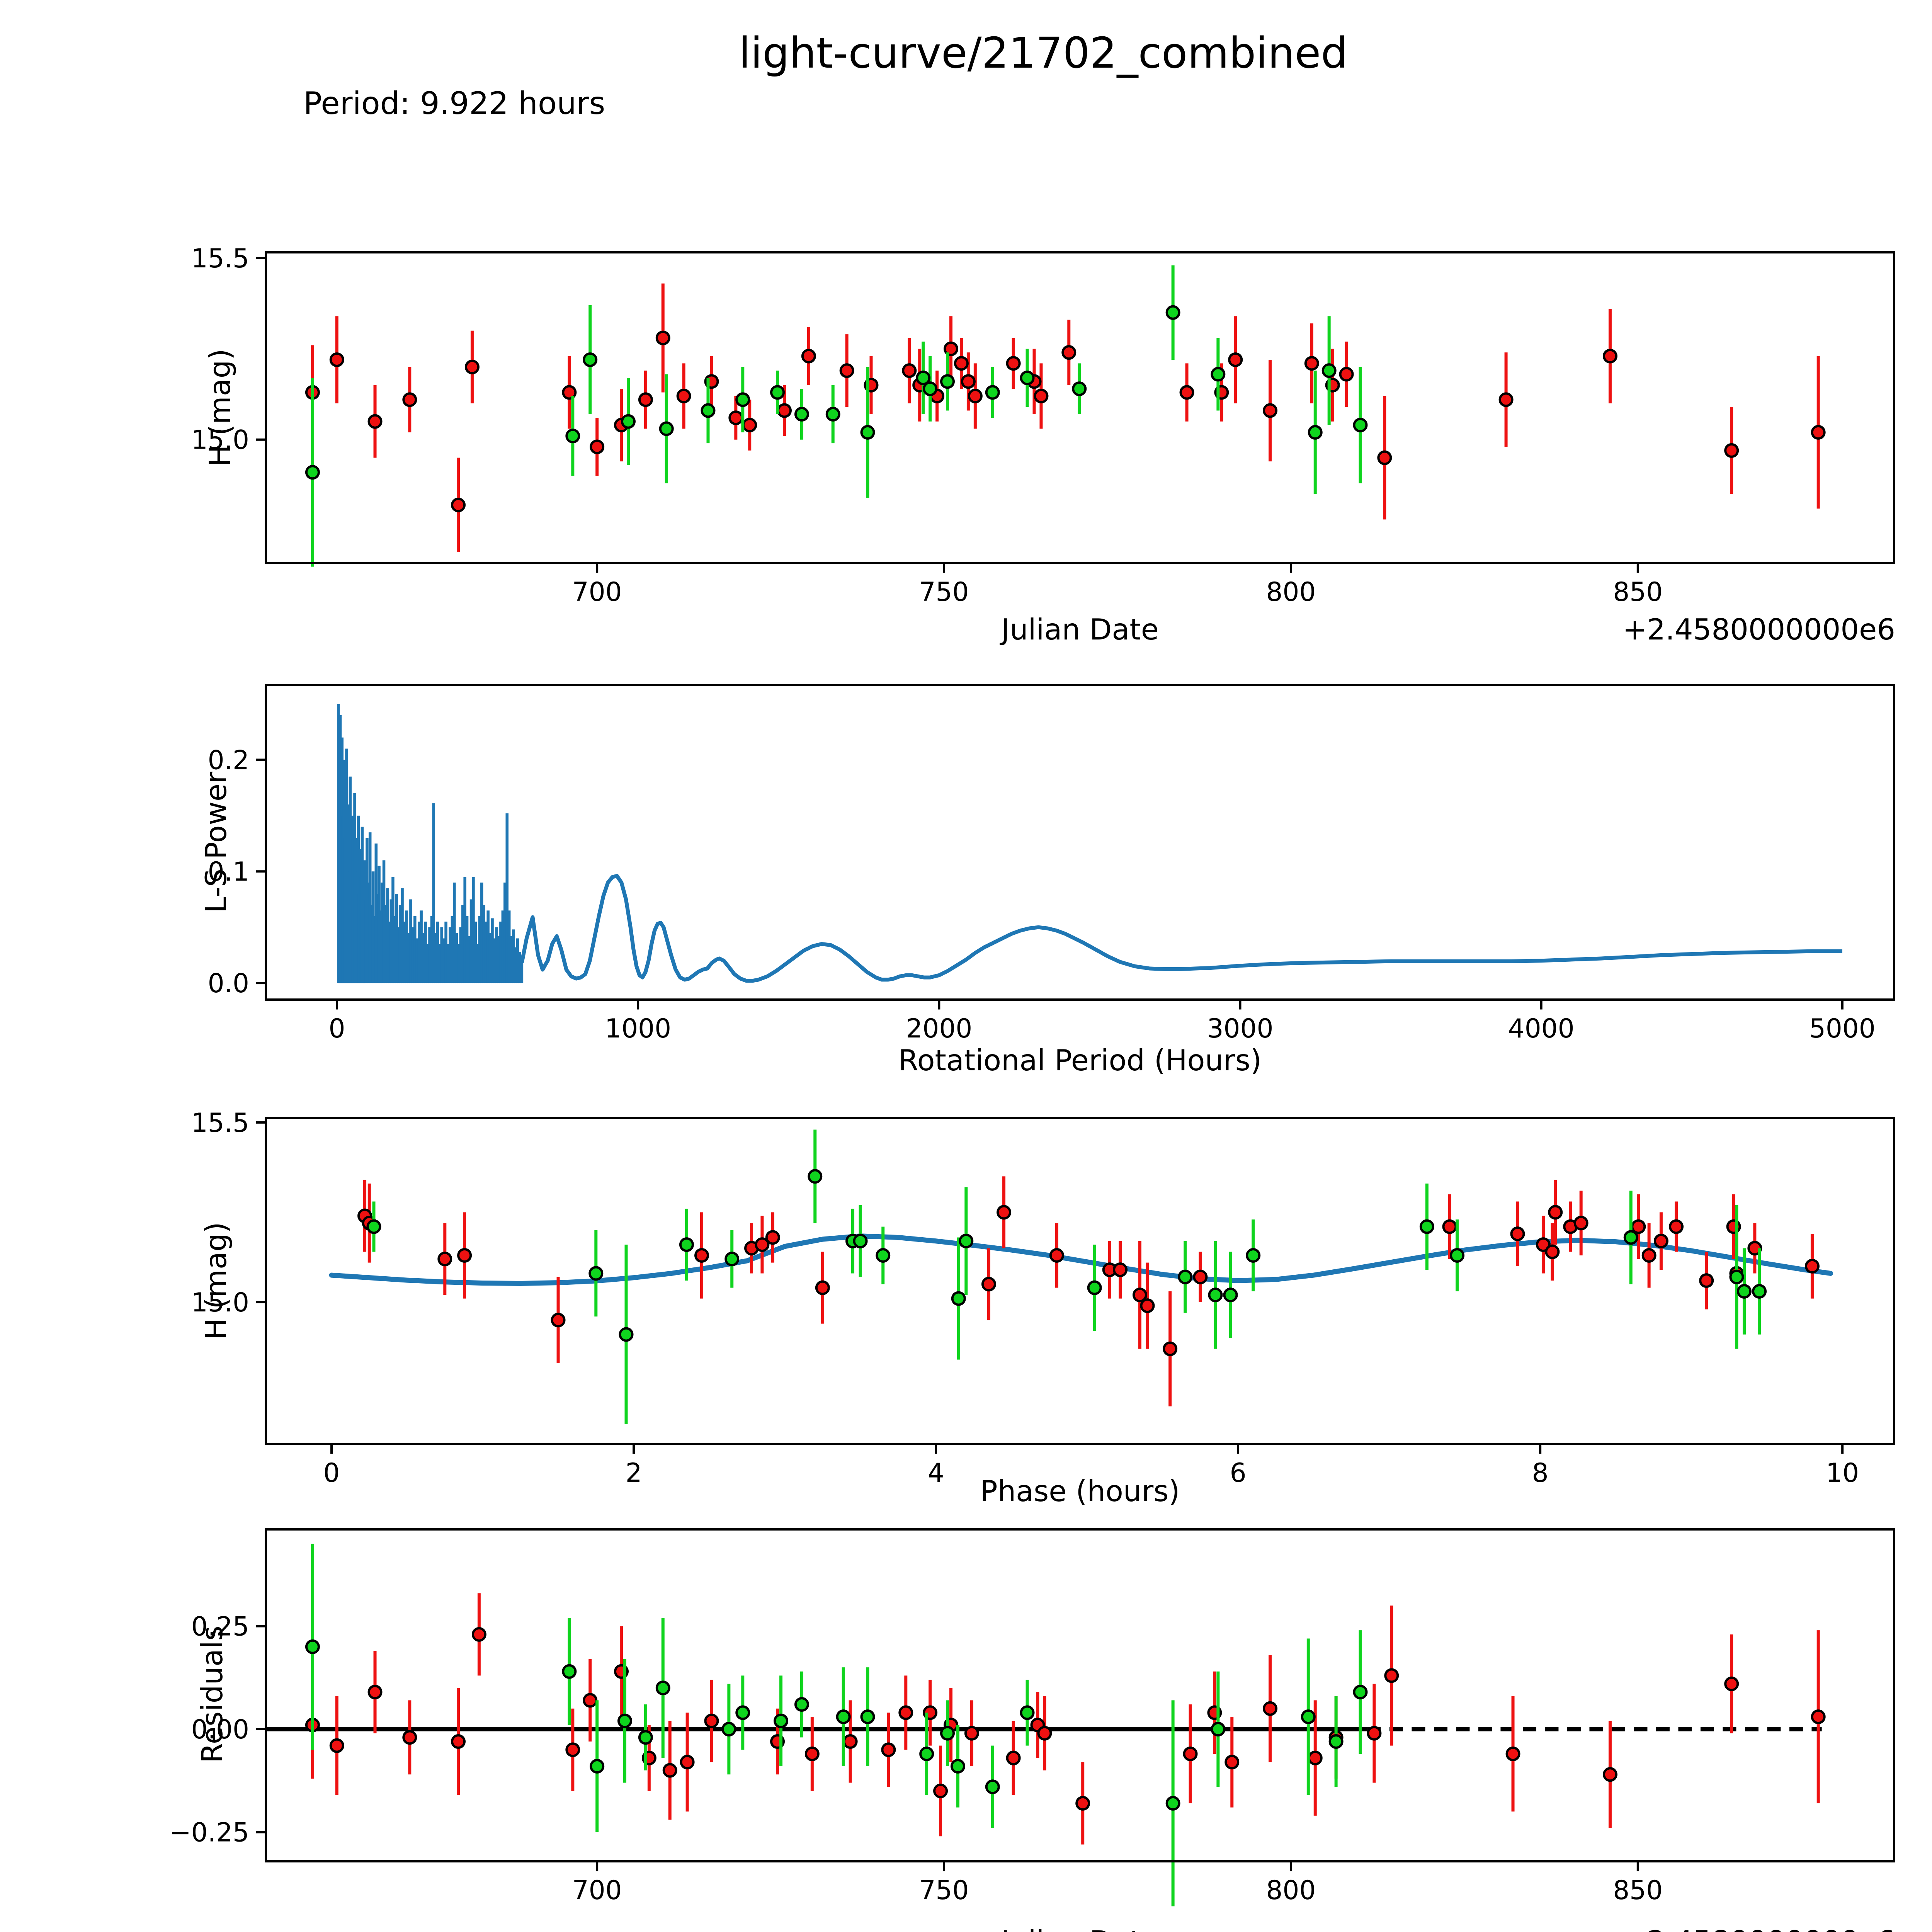 The width and height of the screenshot is (1932, 1932). I want to click on x-tick-label: 3000, so click(1241, 1028).